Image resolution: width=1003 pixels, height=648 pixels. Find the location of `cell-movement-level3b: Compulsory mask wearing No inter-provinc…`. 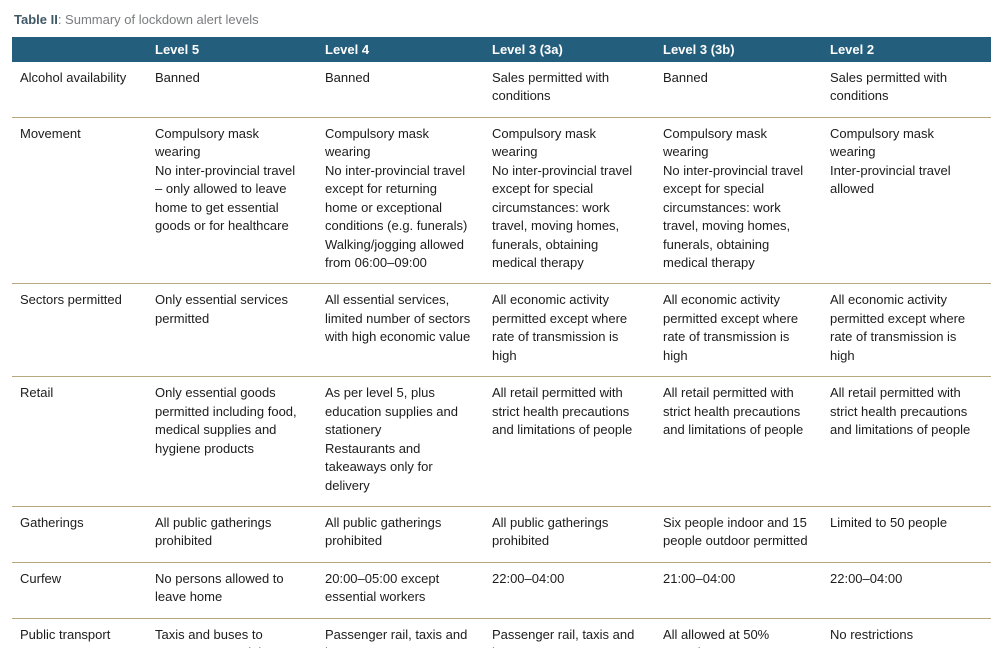

cell-movement-level3b: Compulsory mask wearing No inter-provinc… is located at coordinates (738, 200).